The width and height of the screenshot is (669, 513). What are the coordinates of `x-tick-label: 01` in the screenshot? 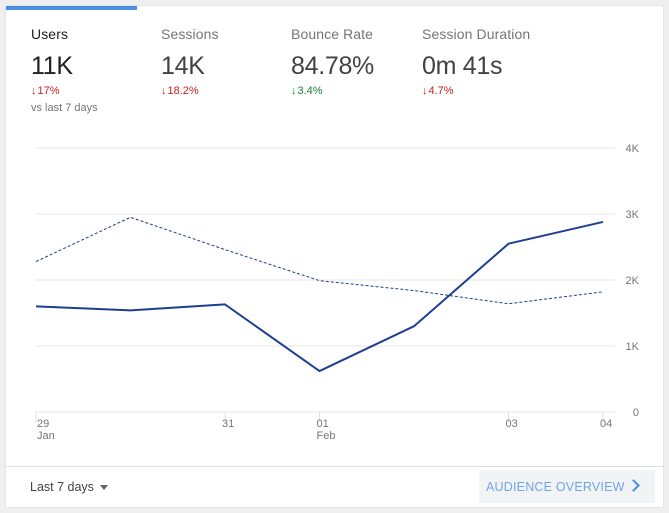 It's located at (323, 424).